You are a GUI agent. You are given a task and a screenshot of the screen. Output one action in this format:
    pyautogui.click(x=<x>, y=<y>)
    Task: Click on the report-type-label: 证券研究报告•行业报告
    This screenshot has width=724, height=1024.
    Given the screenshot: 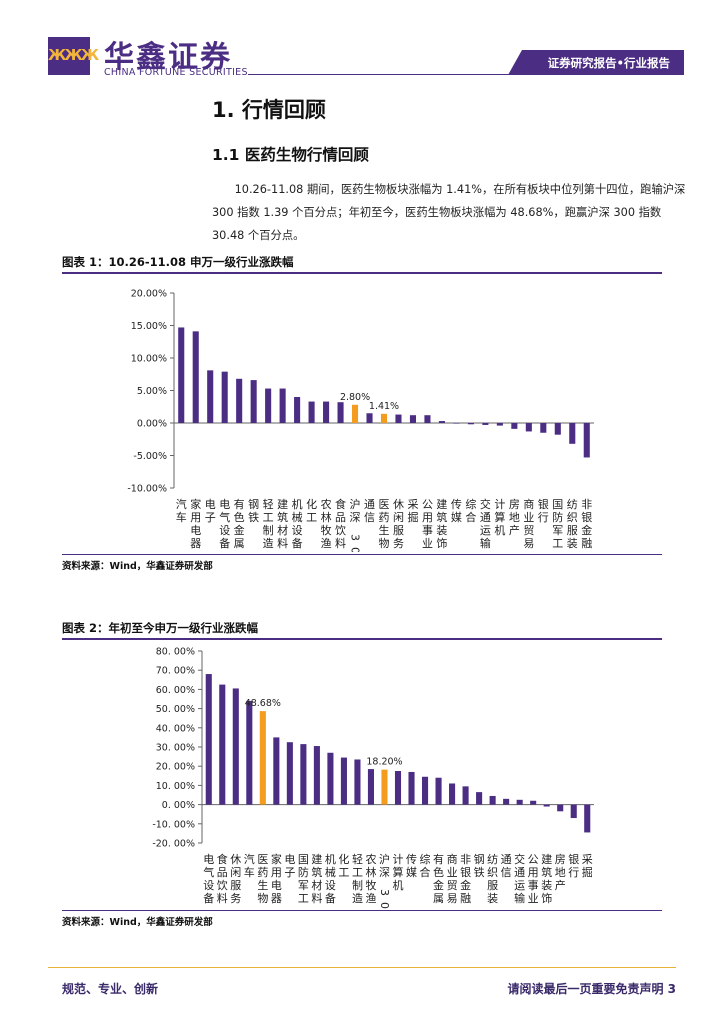 What is the action you would take?
    pyautogui.click(x=608, y=63)
    